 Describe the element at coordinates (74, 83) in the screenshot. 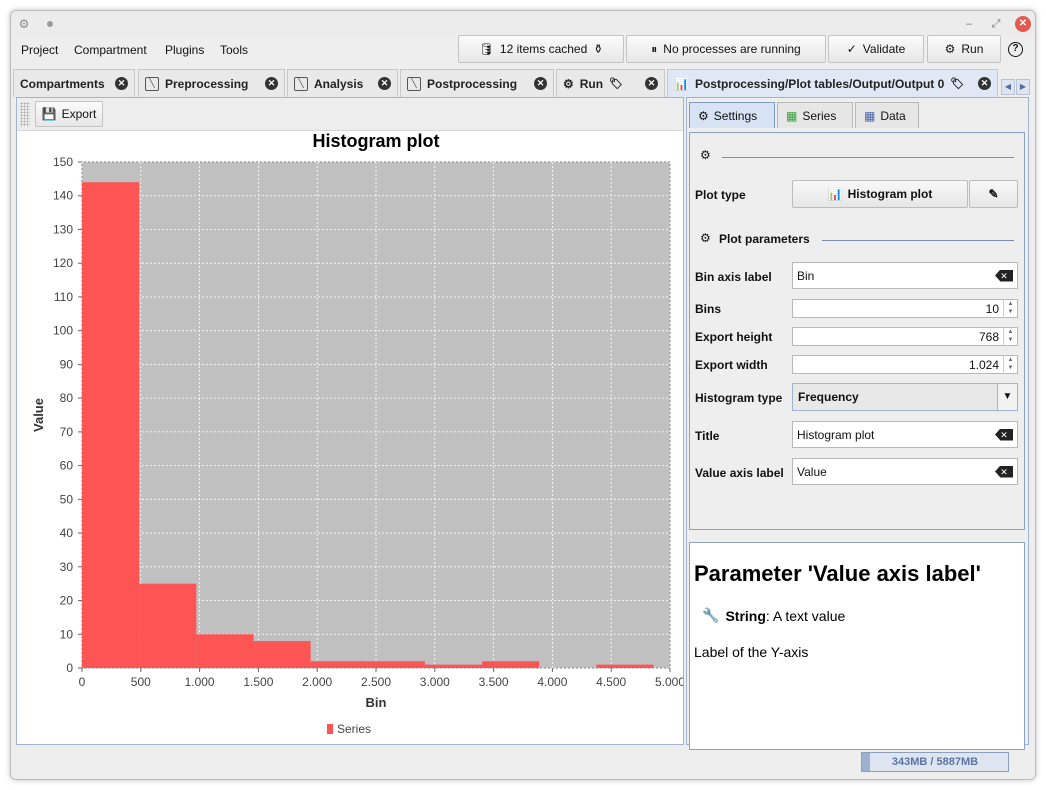

I see `tab-compartments: Compartments ✕` at that location.